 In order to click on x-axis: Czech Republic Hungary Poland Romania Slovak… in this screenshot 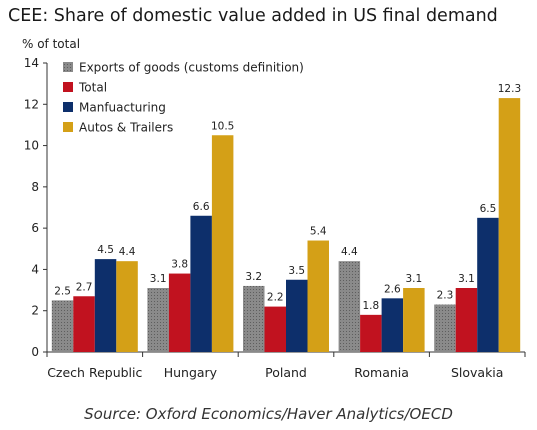, I will do `click(286, 365)`.